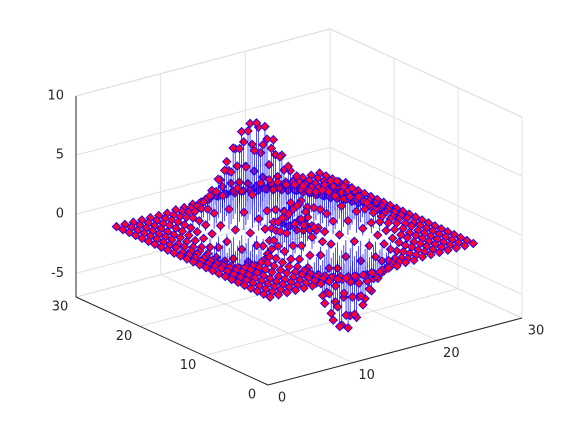 The width and height of the screenshot is (577, 433). Describe the element at coordinates (124, 336) in the screenshot. I see `y-tick-label: 20` at that location.